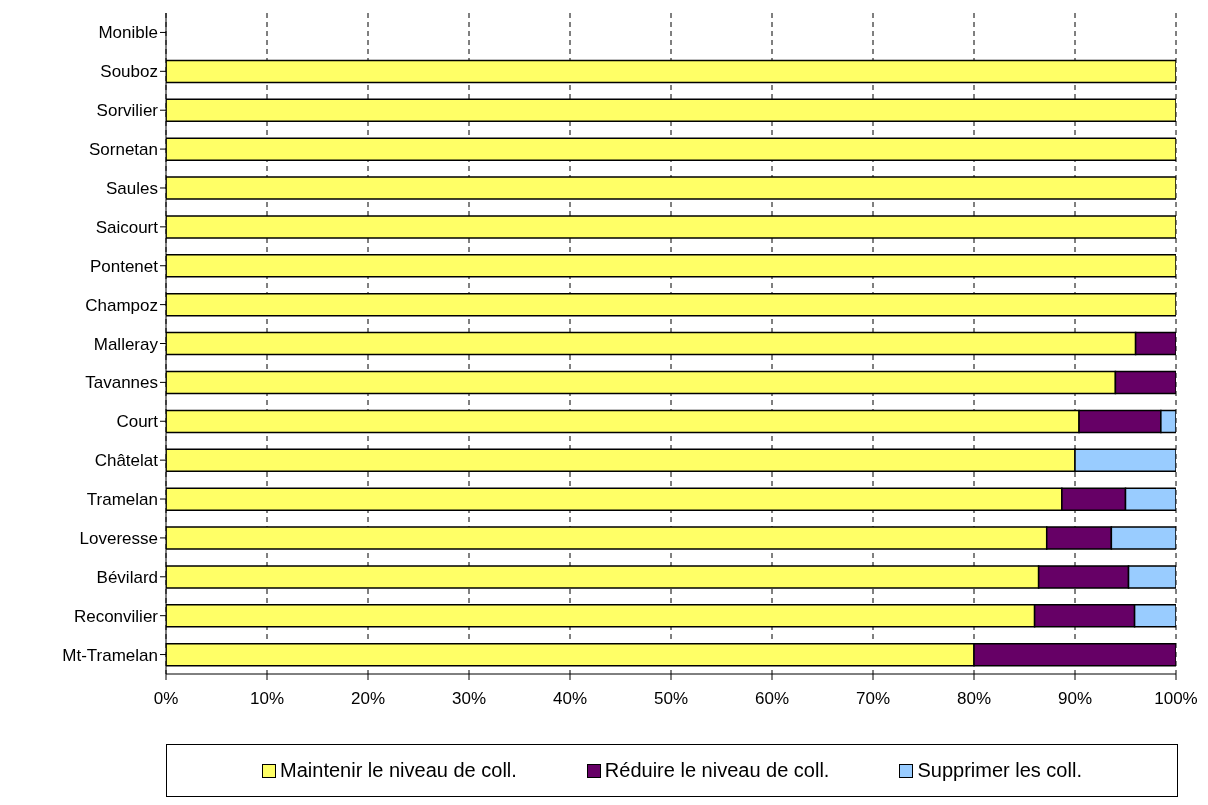 This screenshot has height=805, width=1208. I want to click on x-tick-label: 60%, so click(772, 699).